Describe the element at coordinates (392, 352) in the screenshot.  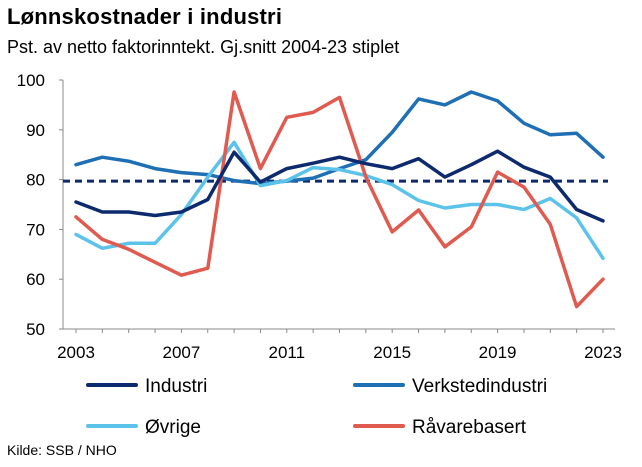
I see `x-tick-label: 2015` at that location.